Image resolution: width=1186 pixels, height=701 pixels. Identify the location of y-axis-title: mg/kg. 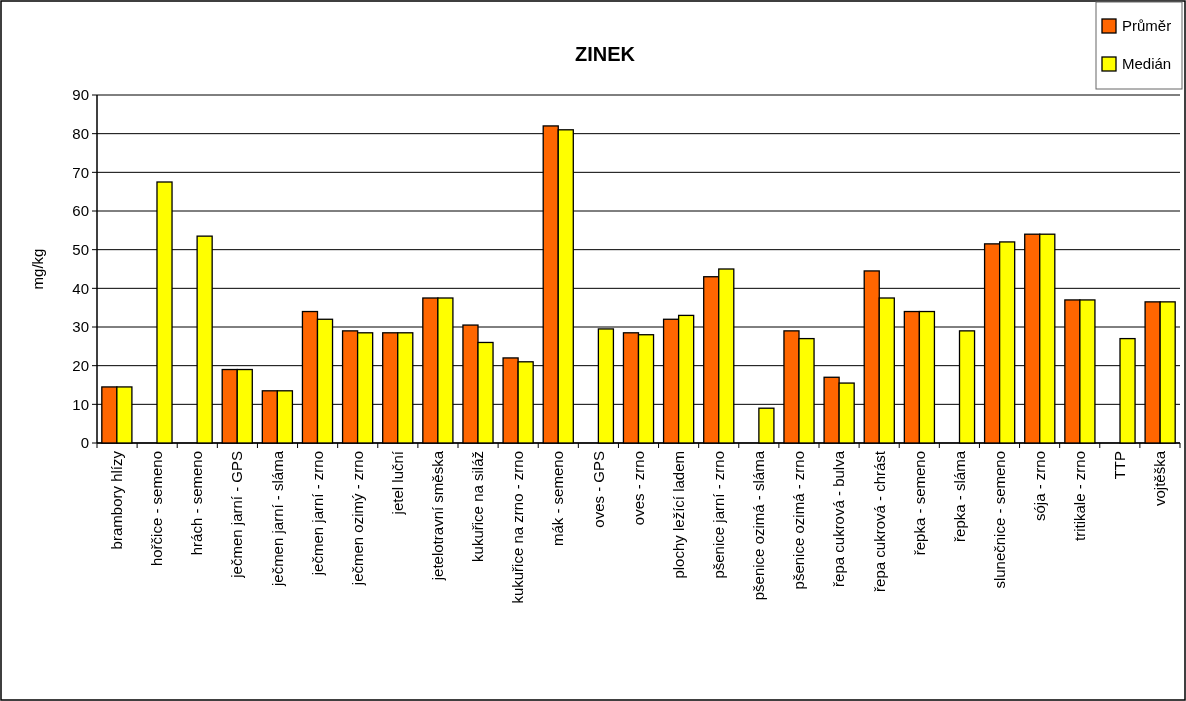
(37, 269).